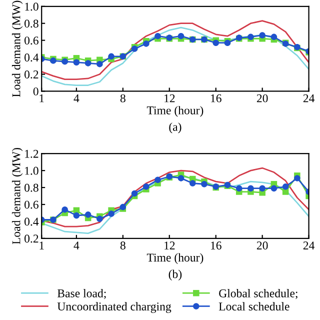  What do you see at coordinates (175, 128) in the screenshot?
I see `text: (a)` at bounding box center [175, 128].